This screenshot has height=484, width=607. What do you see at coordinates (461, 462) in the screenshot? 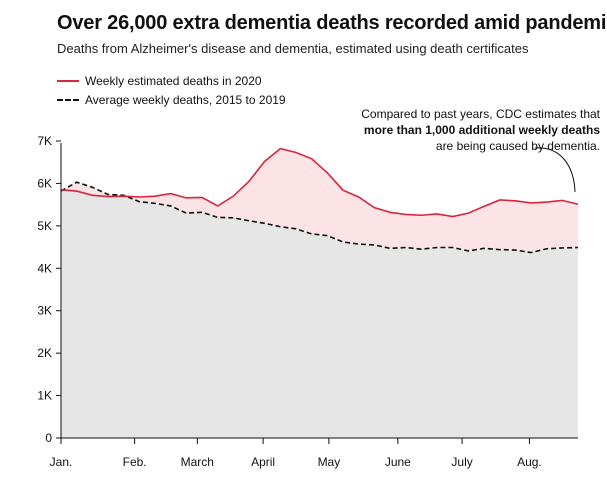
I see `x-tick-label: July` at bounding box center [461, 462].